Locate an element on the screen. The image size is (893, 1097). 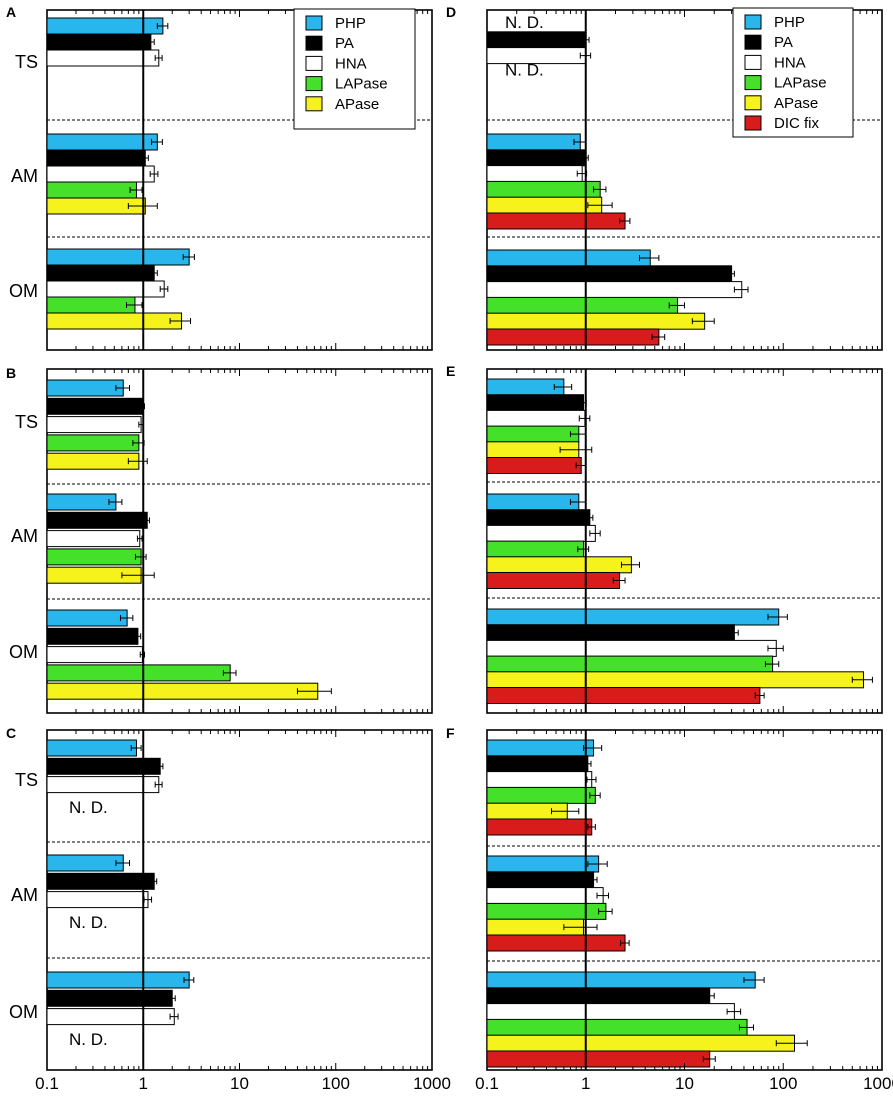
legend: PHP PA HNA LAPase APase is located at coordinates (354, 69).